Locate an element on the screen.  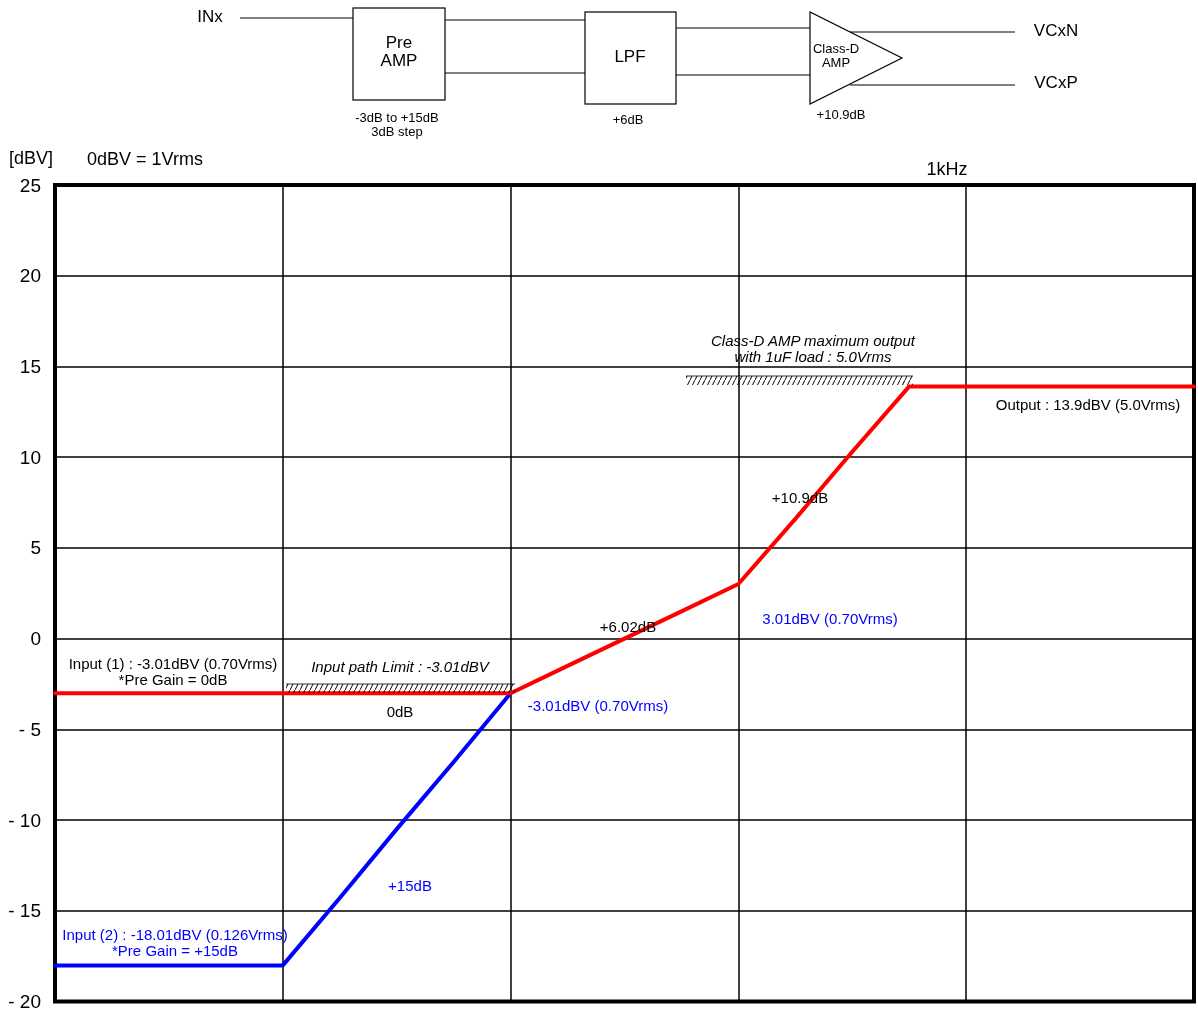
text: -3dB to +15dB 3dB step is located at coordinates (397, 125).